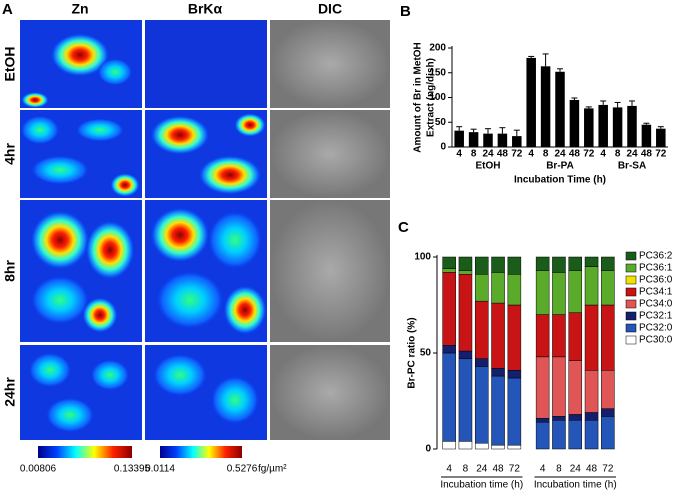  I want to click on group-label: Incubation time (h), so click(575, 485).